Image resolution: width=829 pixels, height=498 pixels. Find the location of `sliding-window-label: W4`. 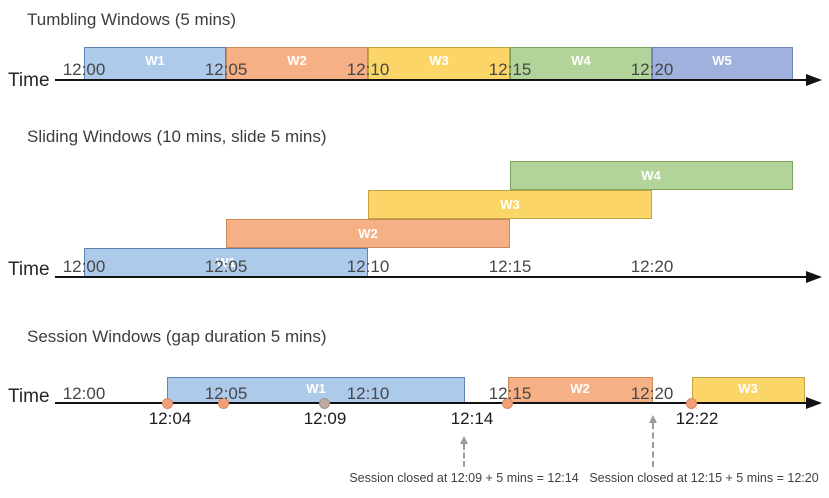

sliding-window-label: W4 is located at coordinates (651, 175).